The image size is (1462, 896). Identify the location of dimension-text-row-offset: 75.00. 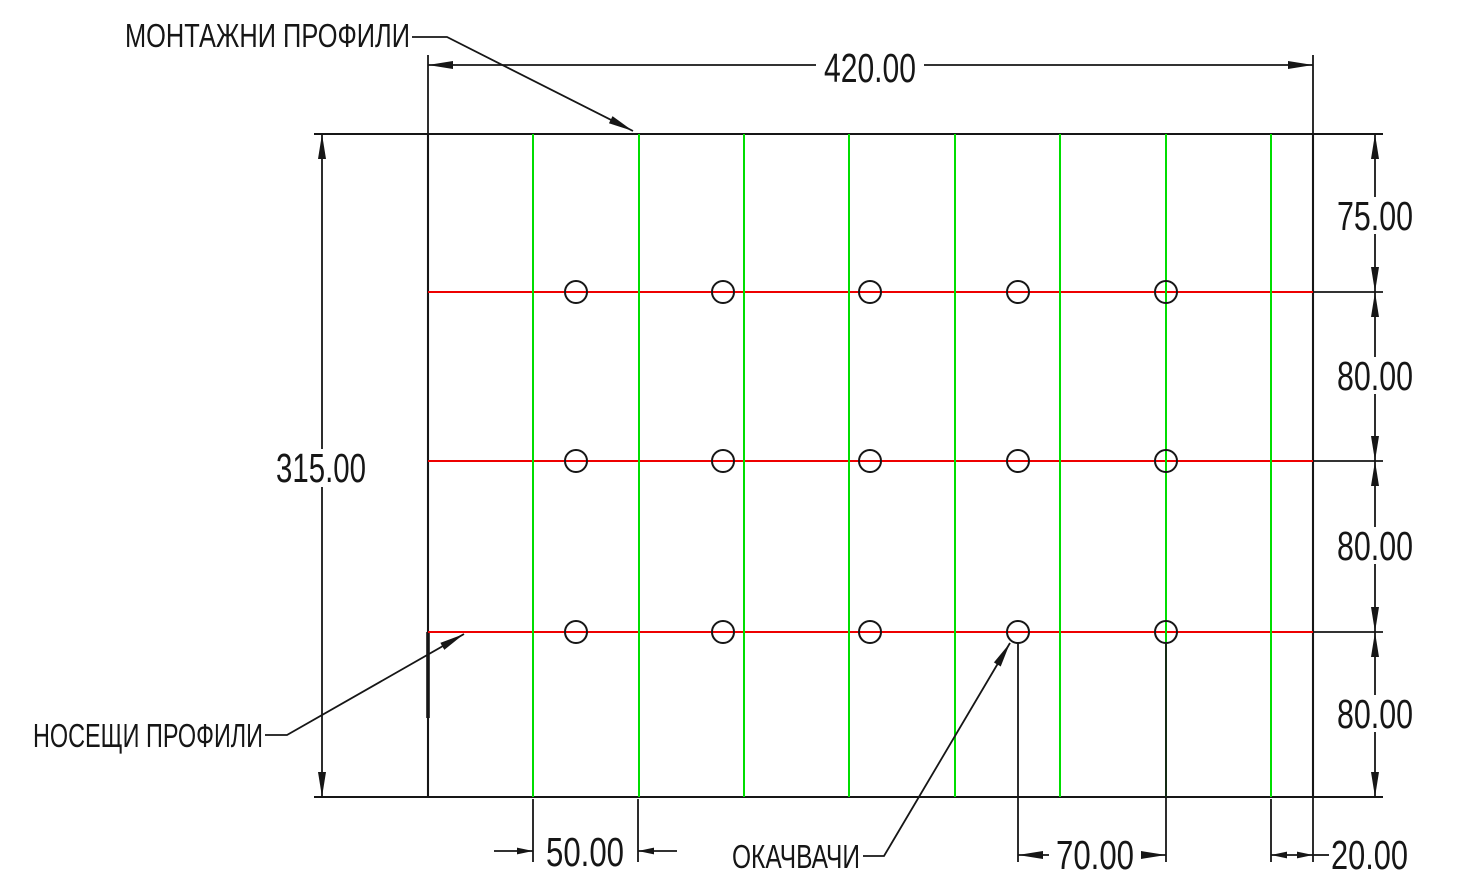
(1375, 216).